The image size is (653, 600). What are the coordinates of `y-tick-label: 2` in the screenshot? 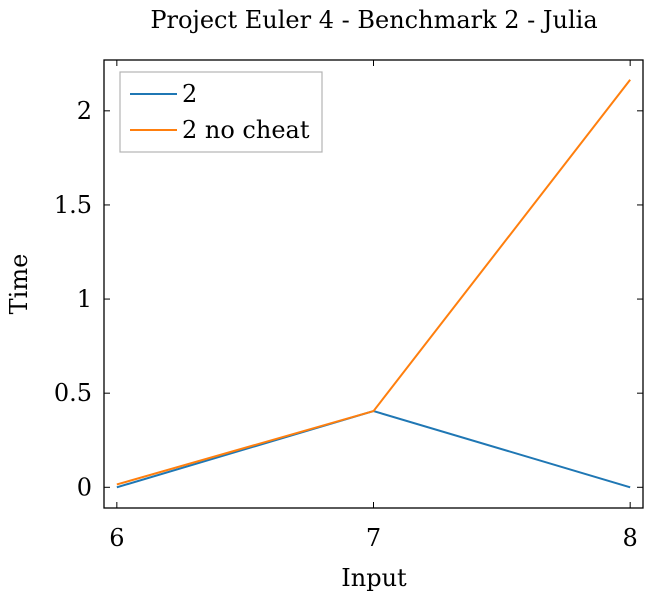 It's located at (84, 111).